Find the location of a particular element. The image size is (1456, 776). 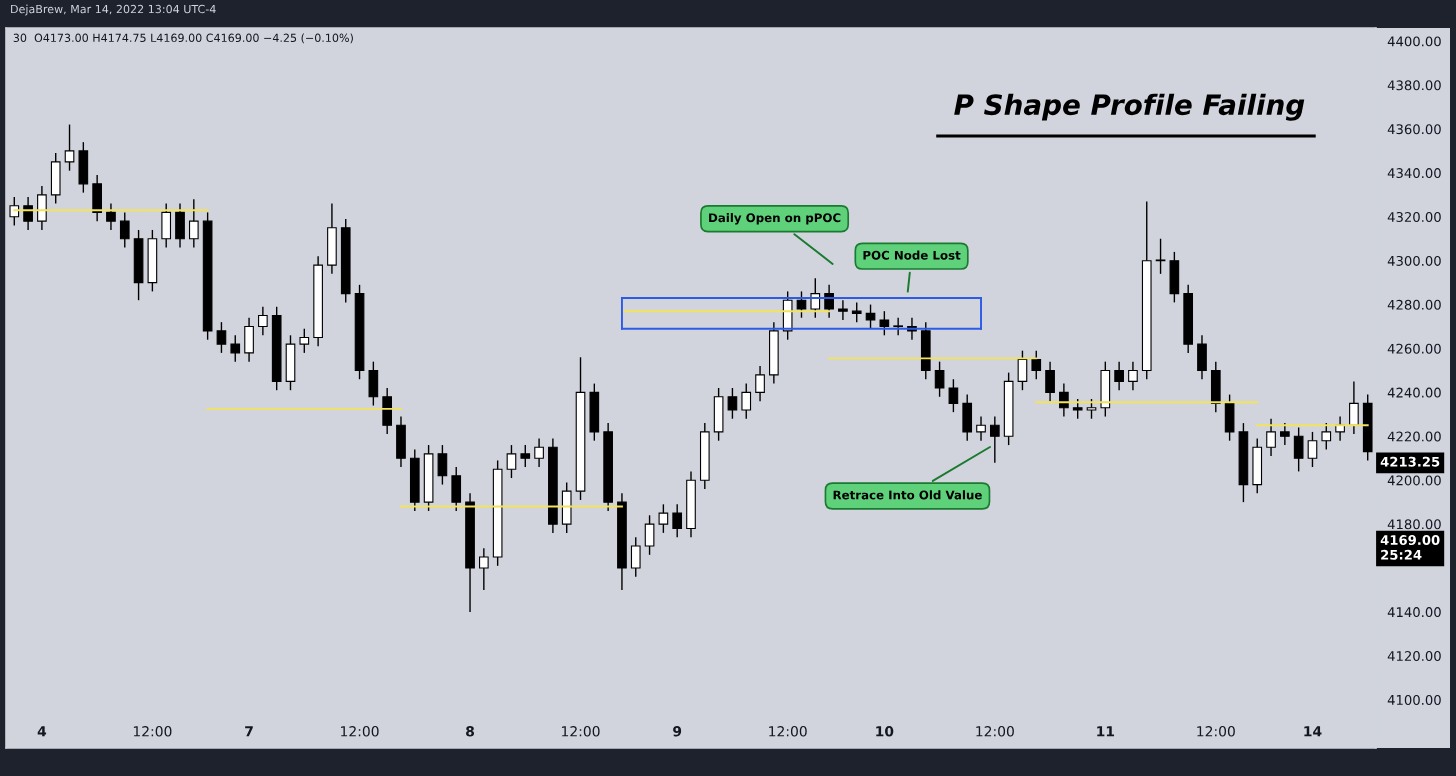

text: P Shape Profile Failing is located at coordinates (1129, 107).